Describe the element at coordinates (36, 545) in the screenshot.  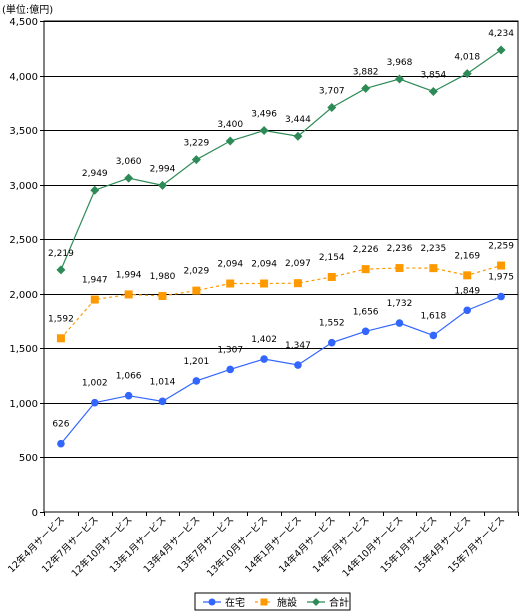
I see `x-tick-label: 12年4月サービス` at that location.